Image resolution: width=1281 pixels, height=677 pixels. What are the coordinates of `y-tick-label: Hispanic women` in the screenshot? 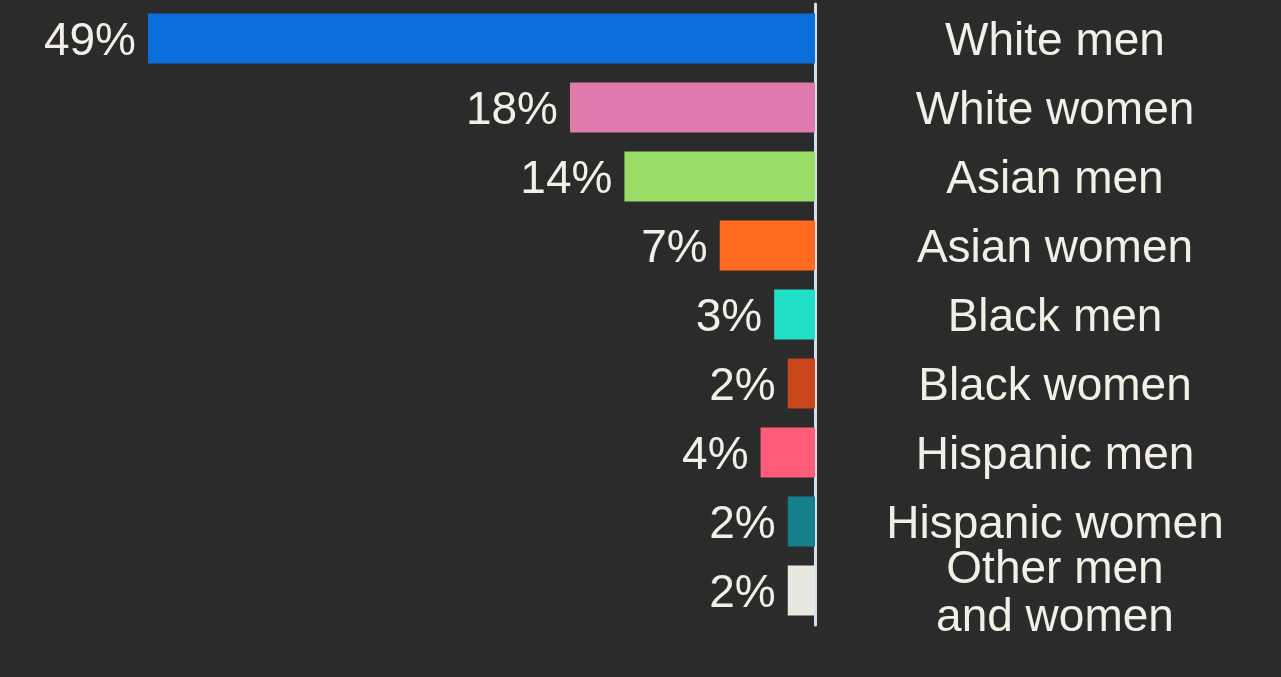 It's located at (1055, 521).